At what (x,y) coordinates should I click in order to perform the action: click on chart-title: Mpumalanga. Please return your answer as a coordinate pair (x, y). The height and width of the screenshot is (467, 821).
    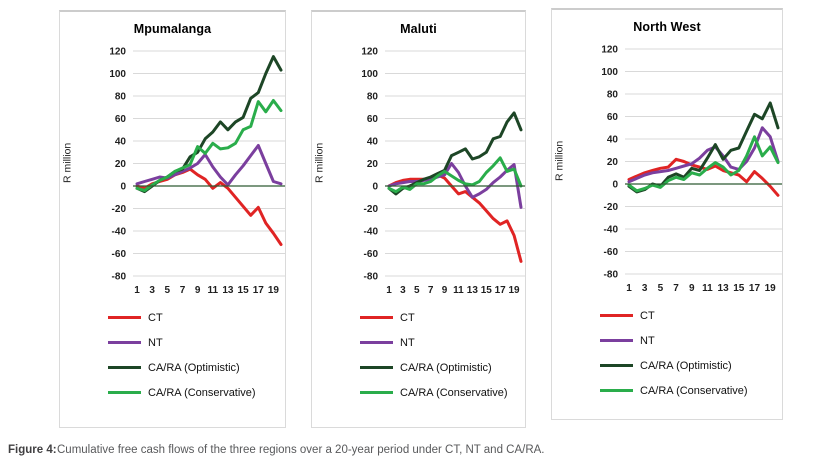
    Looking at the image, I should click on (172, 29).